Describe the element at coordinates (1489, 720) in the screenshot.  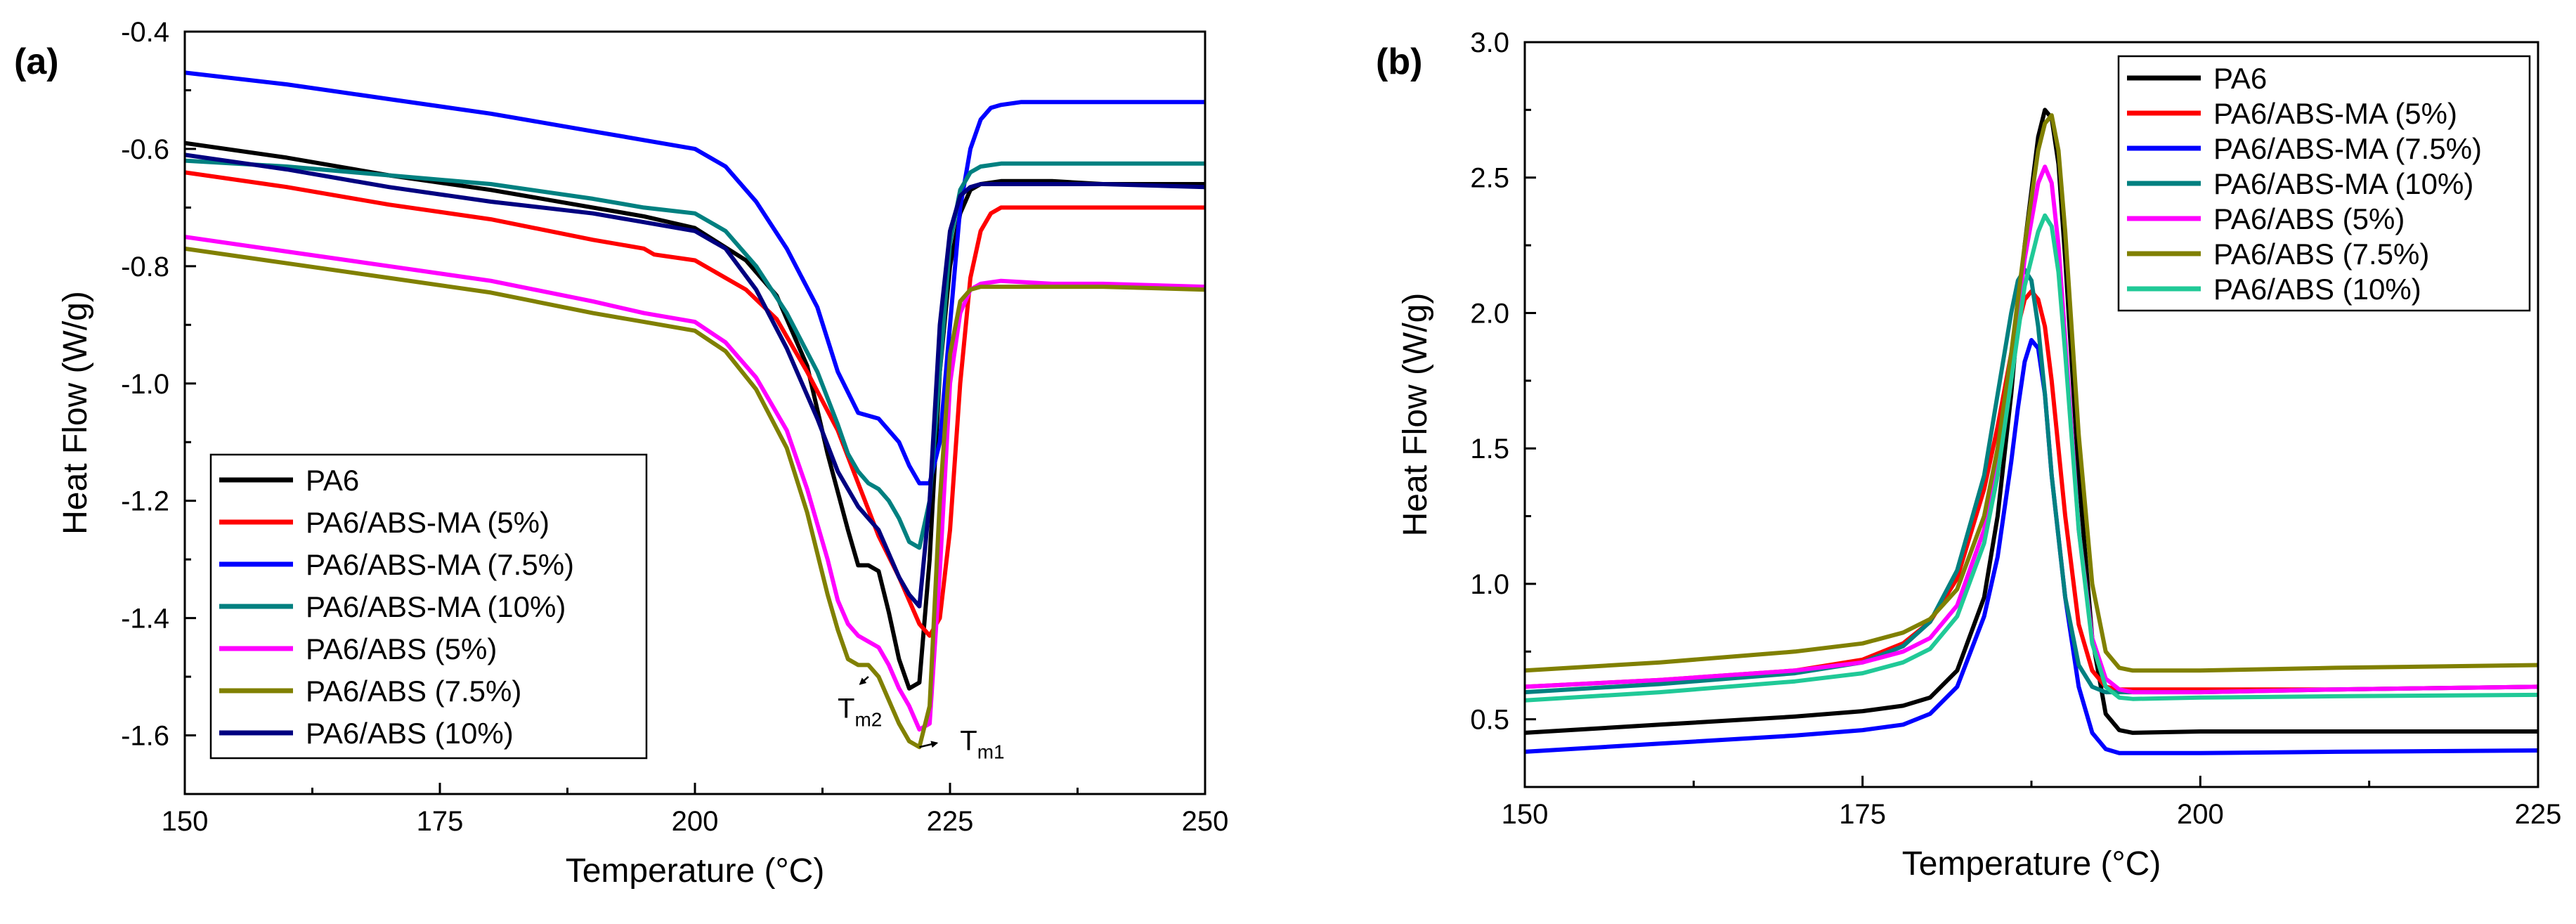
I see `y-tick-label: 0.5` at that location.